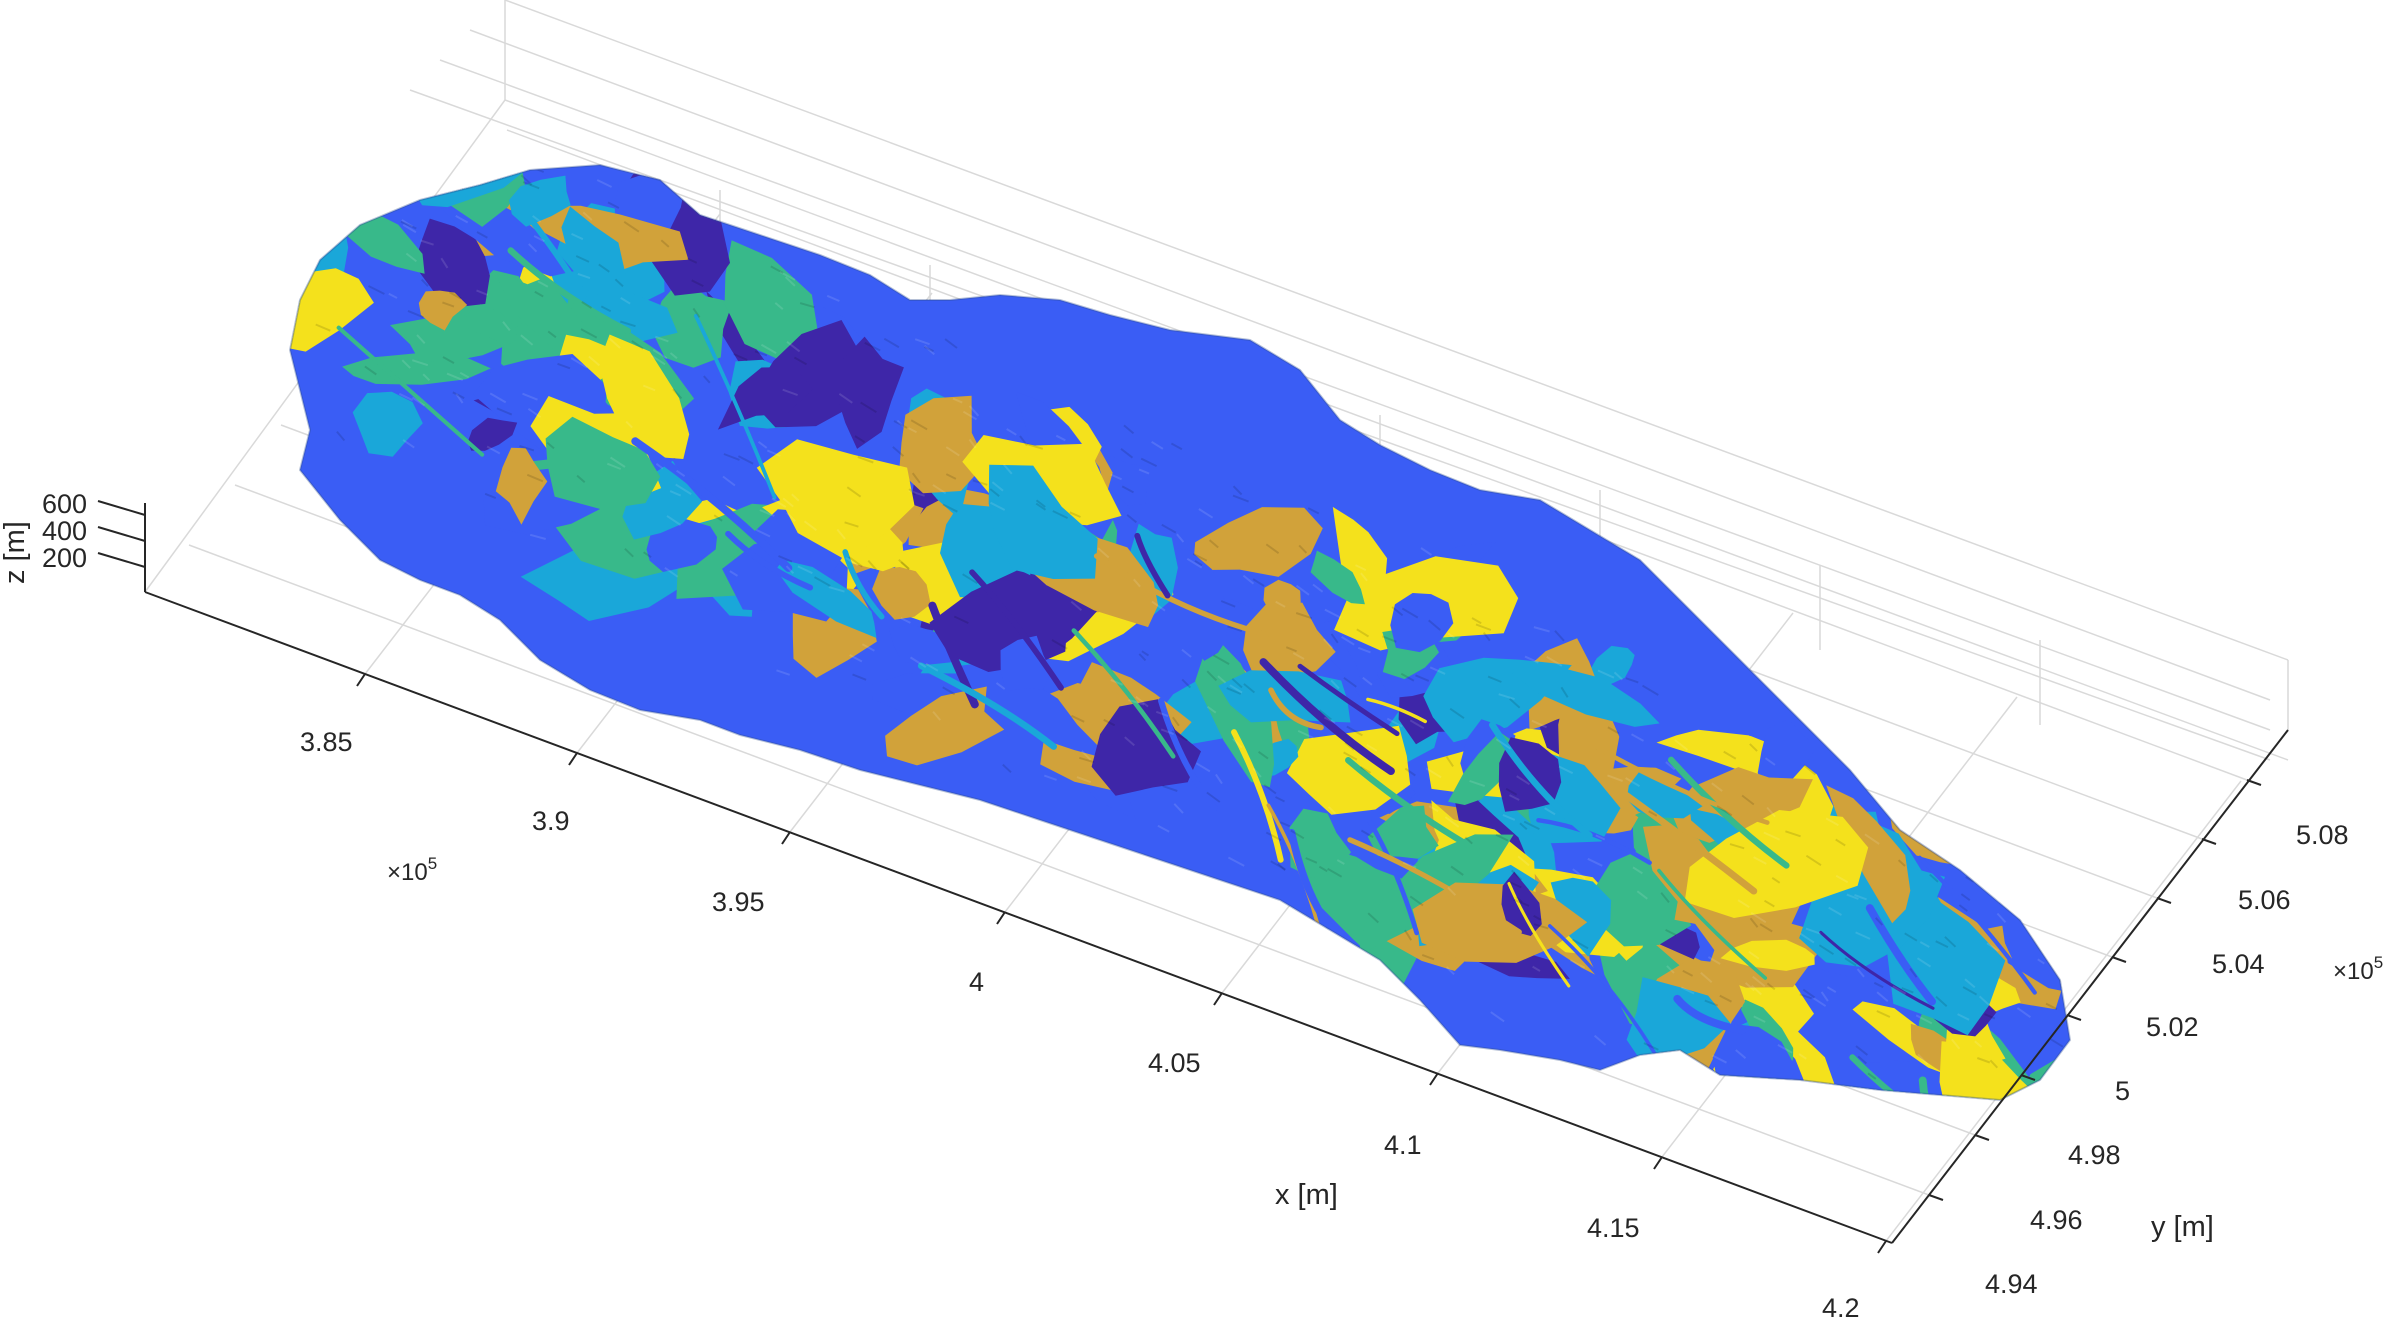 This screenshot has width=2398, height=1318. What do you see at coordinates (2210, 938) in the screenshot?
I see `y-tick: 5.04` at bounding box center [2210, 938].